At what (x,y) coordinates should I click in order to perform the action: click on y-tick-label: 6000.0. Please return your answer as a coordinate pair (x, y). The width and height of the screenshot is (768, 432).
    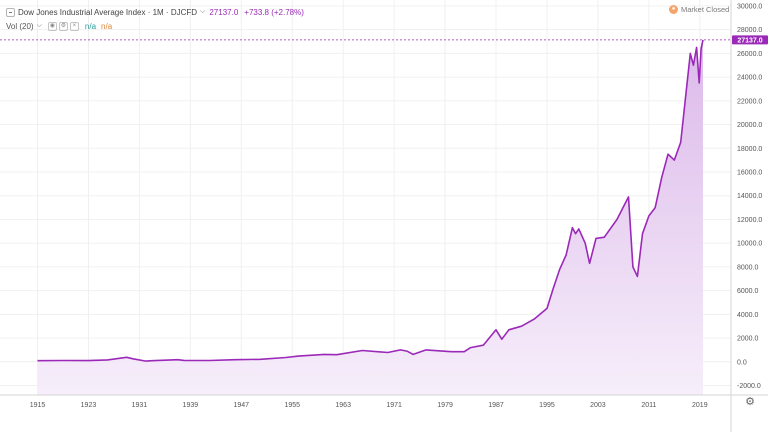
    Looking at the image, I should click on (748, 291).